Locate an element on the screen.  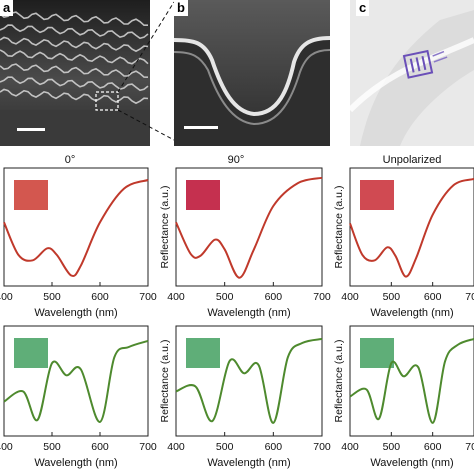
x-axis-label-row1-90deg: Wavelength (nm) is located at coordinates (248, 313).